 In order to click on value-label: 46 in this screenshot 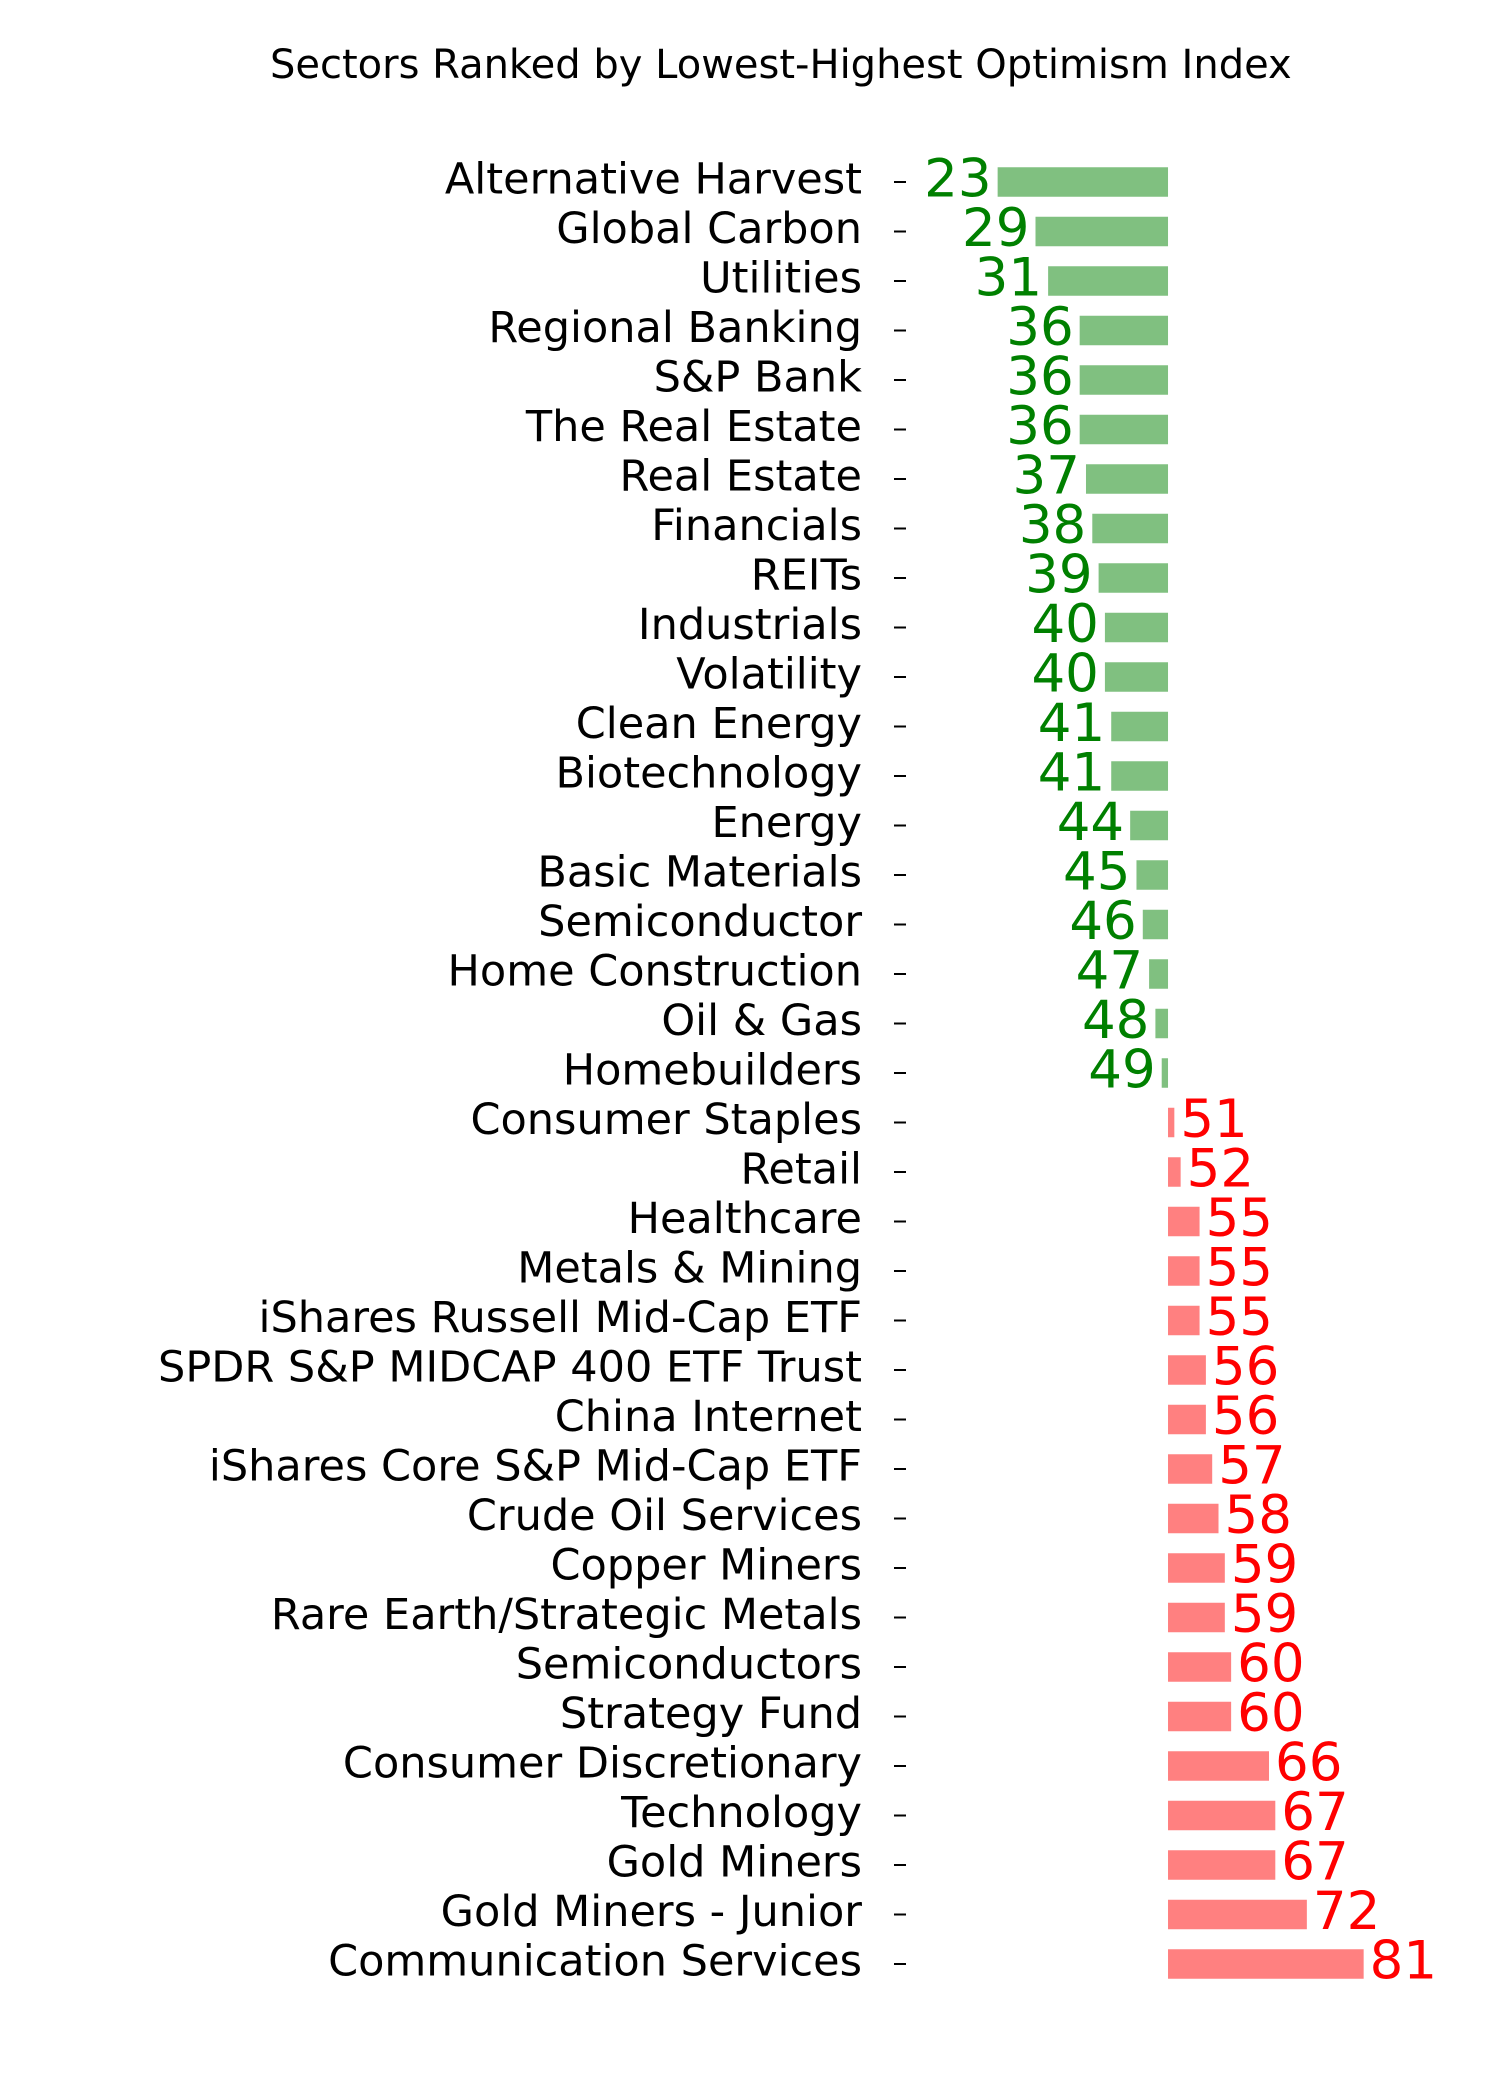, I will do `click(1102, 921)`.